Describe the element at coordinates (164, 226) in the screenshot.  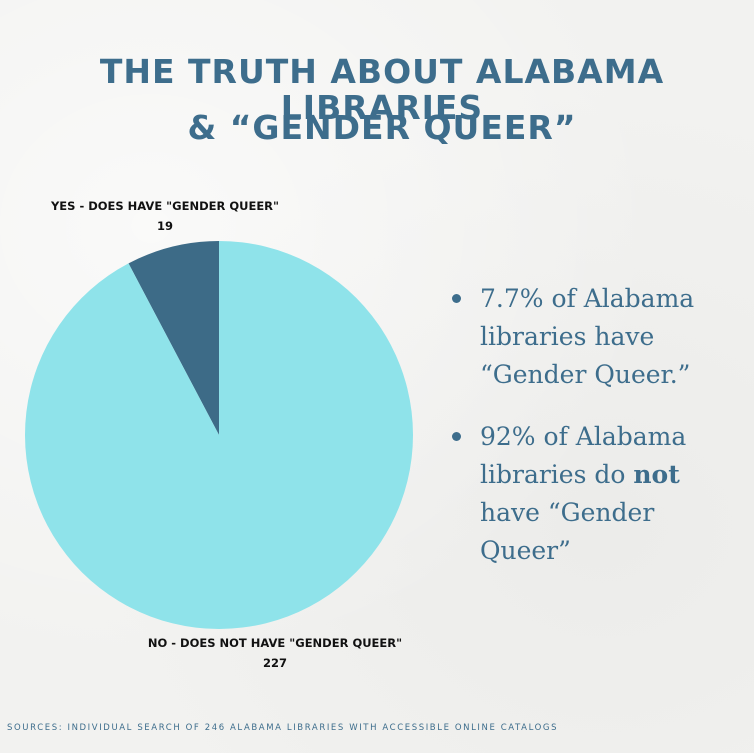
I see `slice-value-yes: 19` at that location.